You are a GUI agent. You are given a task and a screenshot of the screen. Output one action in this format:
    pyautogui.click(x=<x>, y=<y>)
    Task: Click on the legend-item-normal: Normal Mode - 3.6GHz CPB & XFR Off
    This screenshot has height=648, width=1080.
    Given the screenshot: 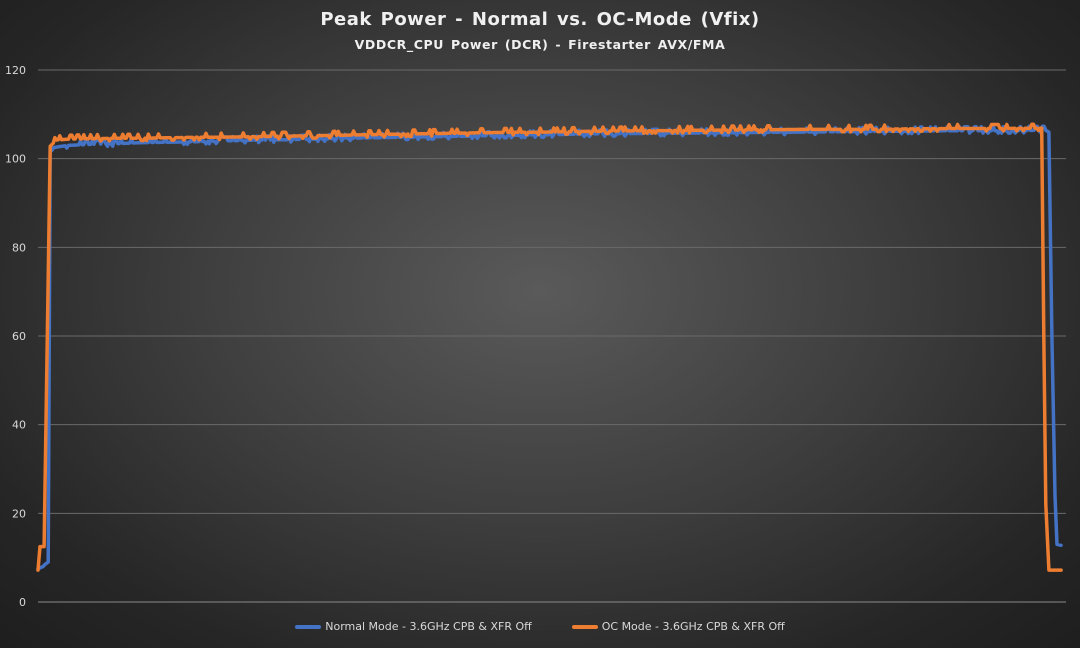 What is the action you would take?
    pyautogui.click(x=413, y=626)
    